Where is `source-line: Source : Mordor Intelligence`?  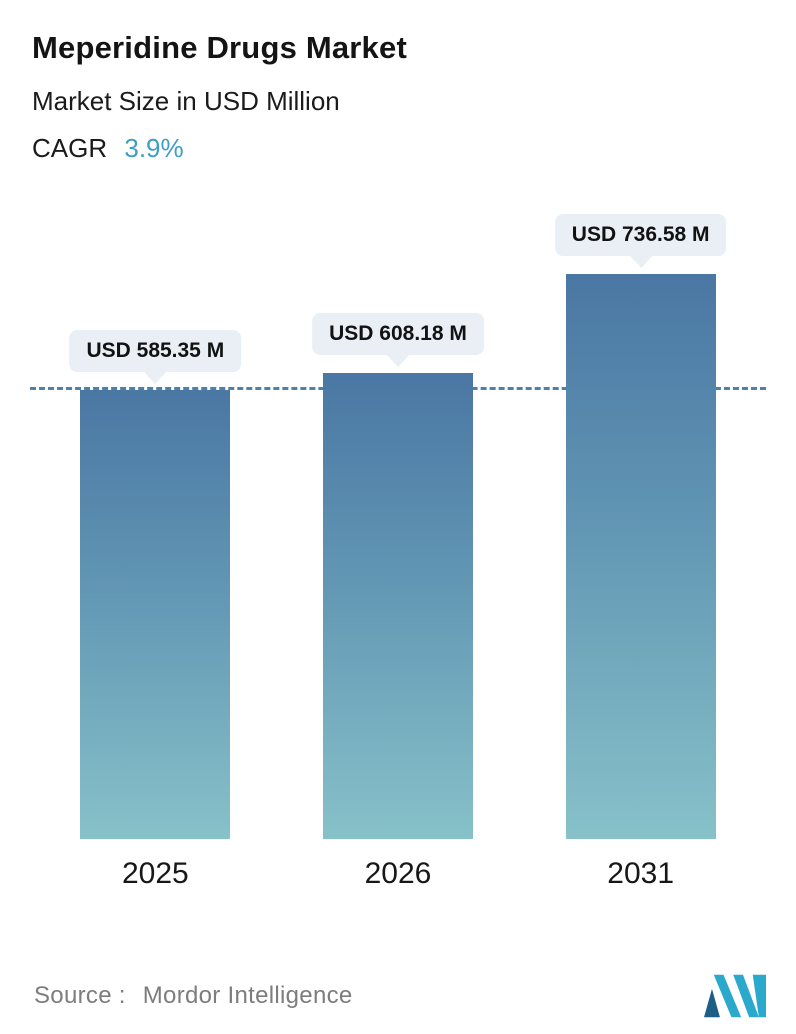
source-line: Source : Mordor Intelligence is located at coordinates (193, 996).